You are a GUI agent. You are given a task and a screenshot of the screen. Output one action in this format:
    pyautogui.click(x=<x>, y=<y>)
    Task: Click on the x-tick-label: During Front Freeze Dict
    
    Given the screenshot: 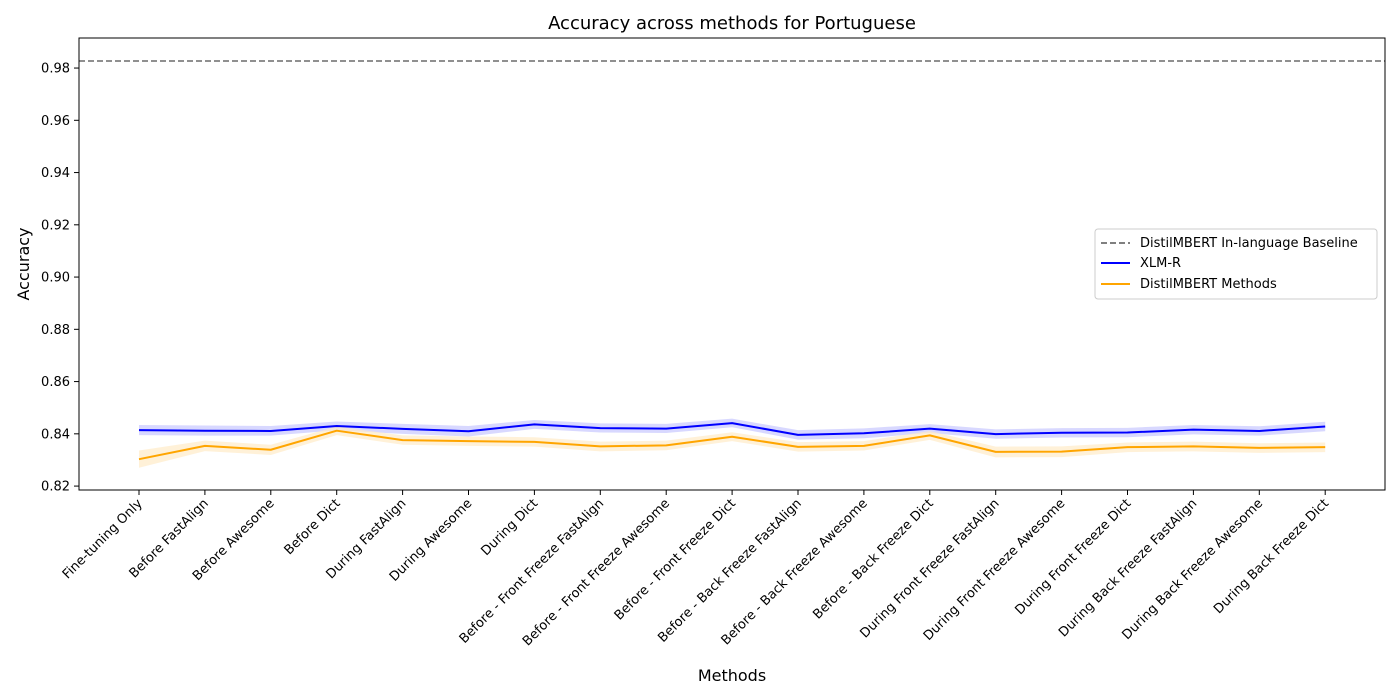 What is the action you would take?
    pyautogui.click(x=1074, y=557)
    